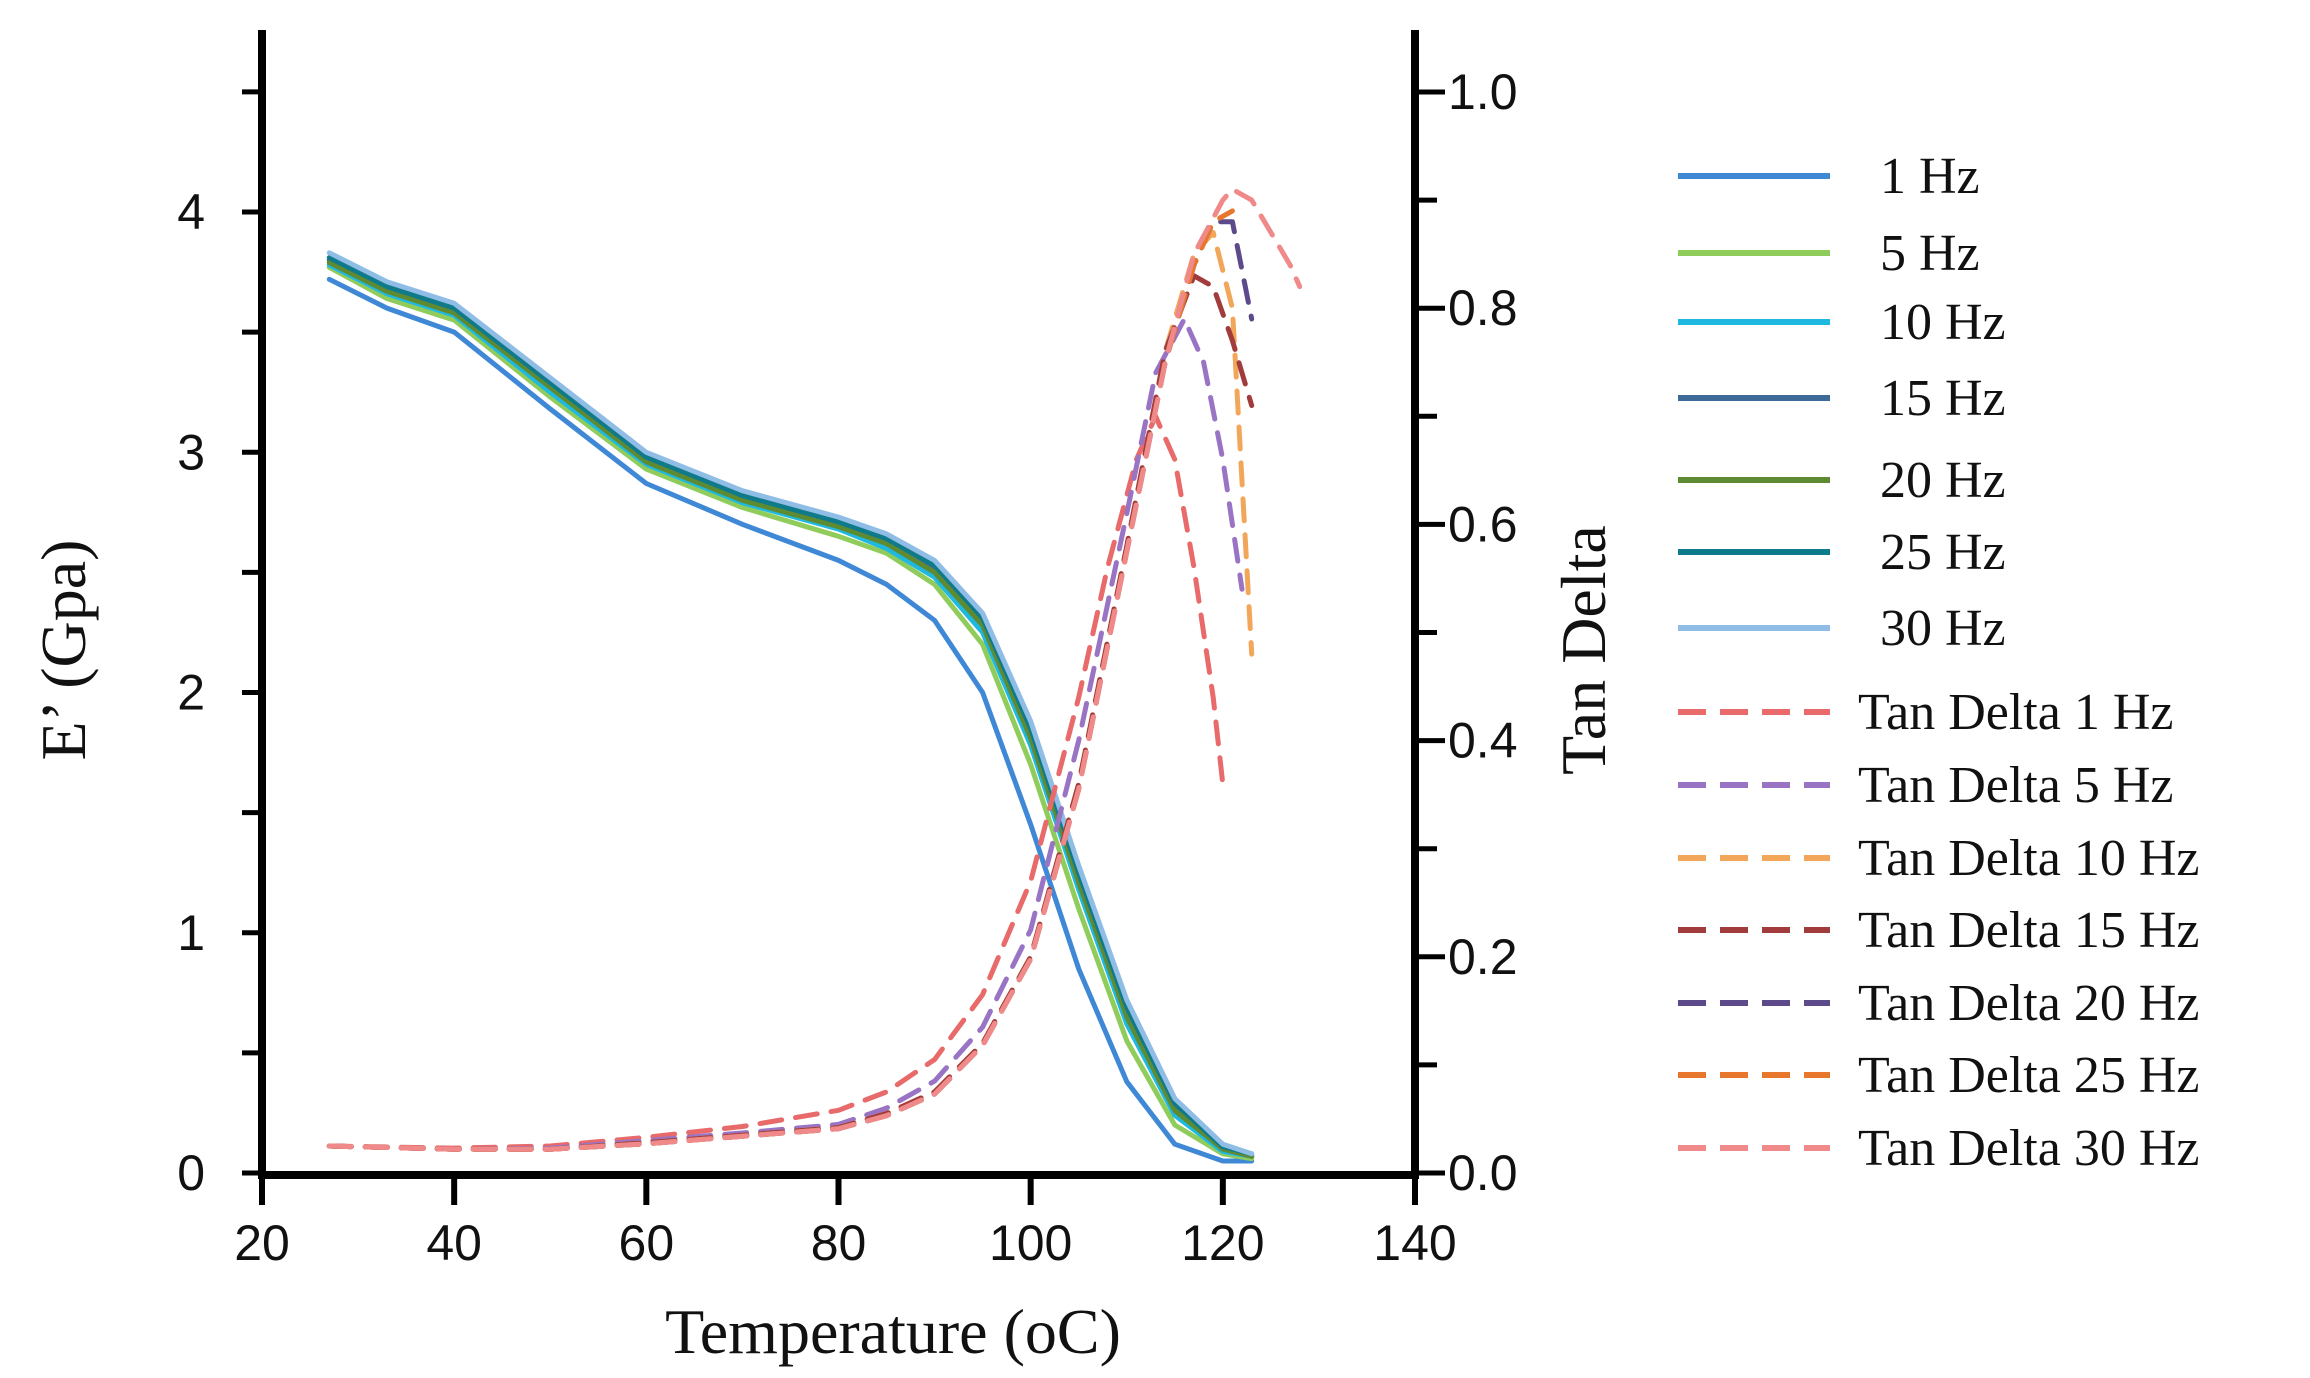 This screenshot has height=1378, width=2310. Describe the element at coordinates (893, 1331) in the screenshot. I see `x-axis-title: Temperature (oC)` at that location.